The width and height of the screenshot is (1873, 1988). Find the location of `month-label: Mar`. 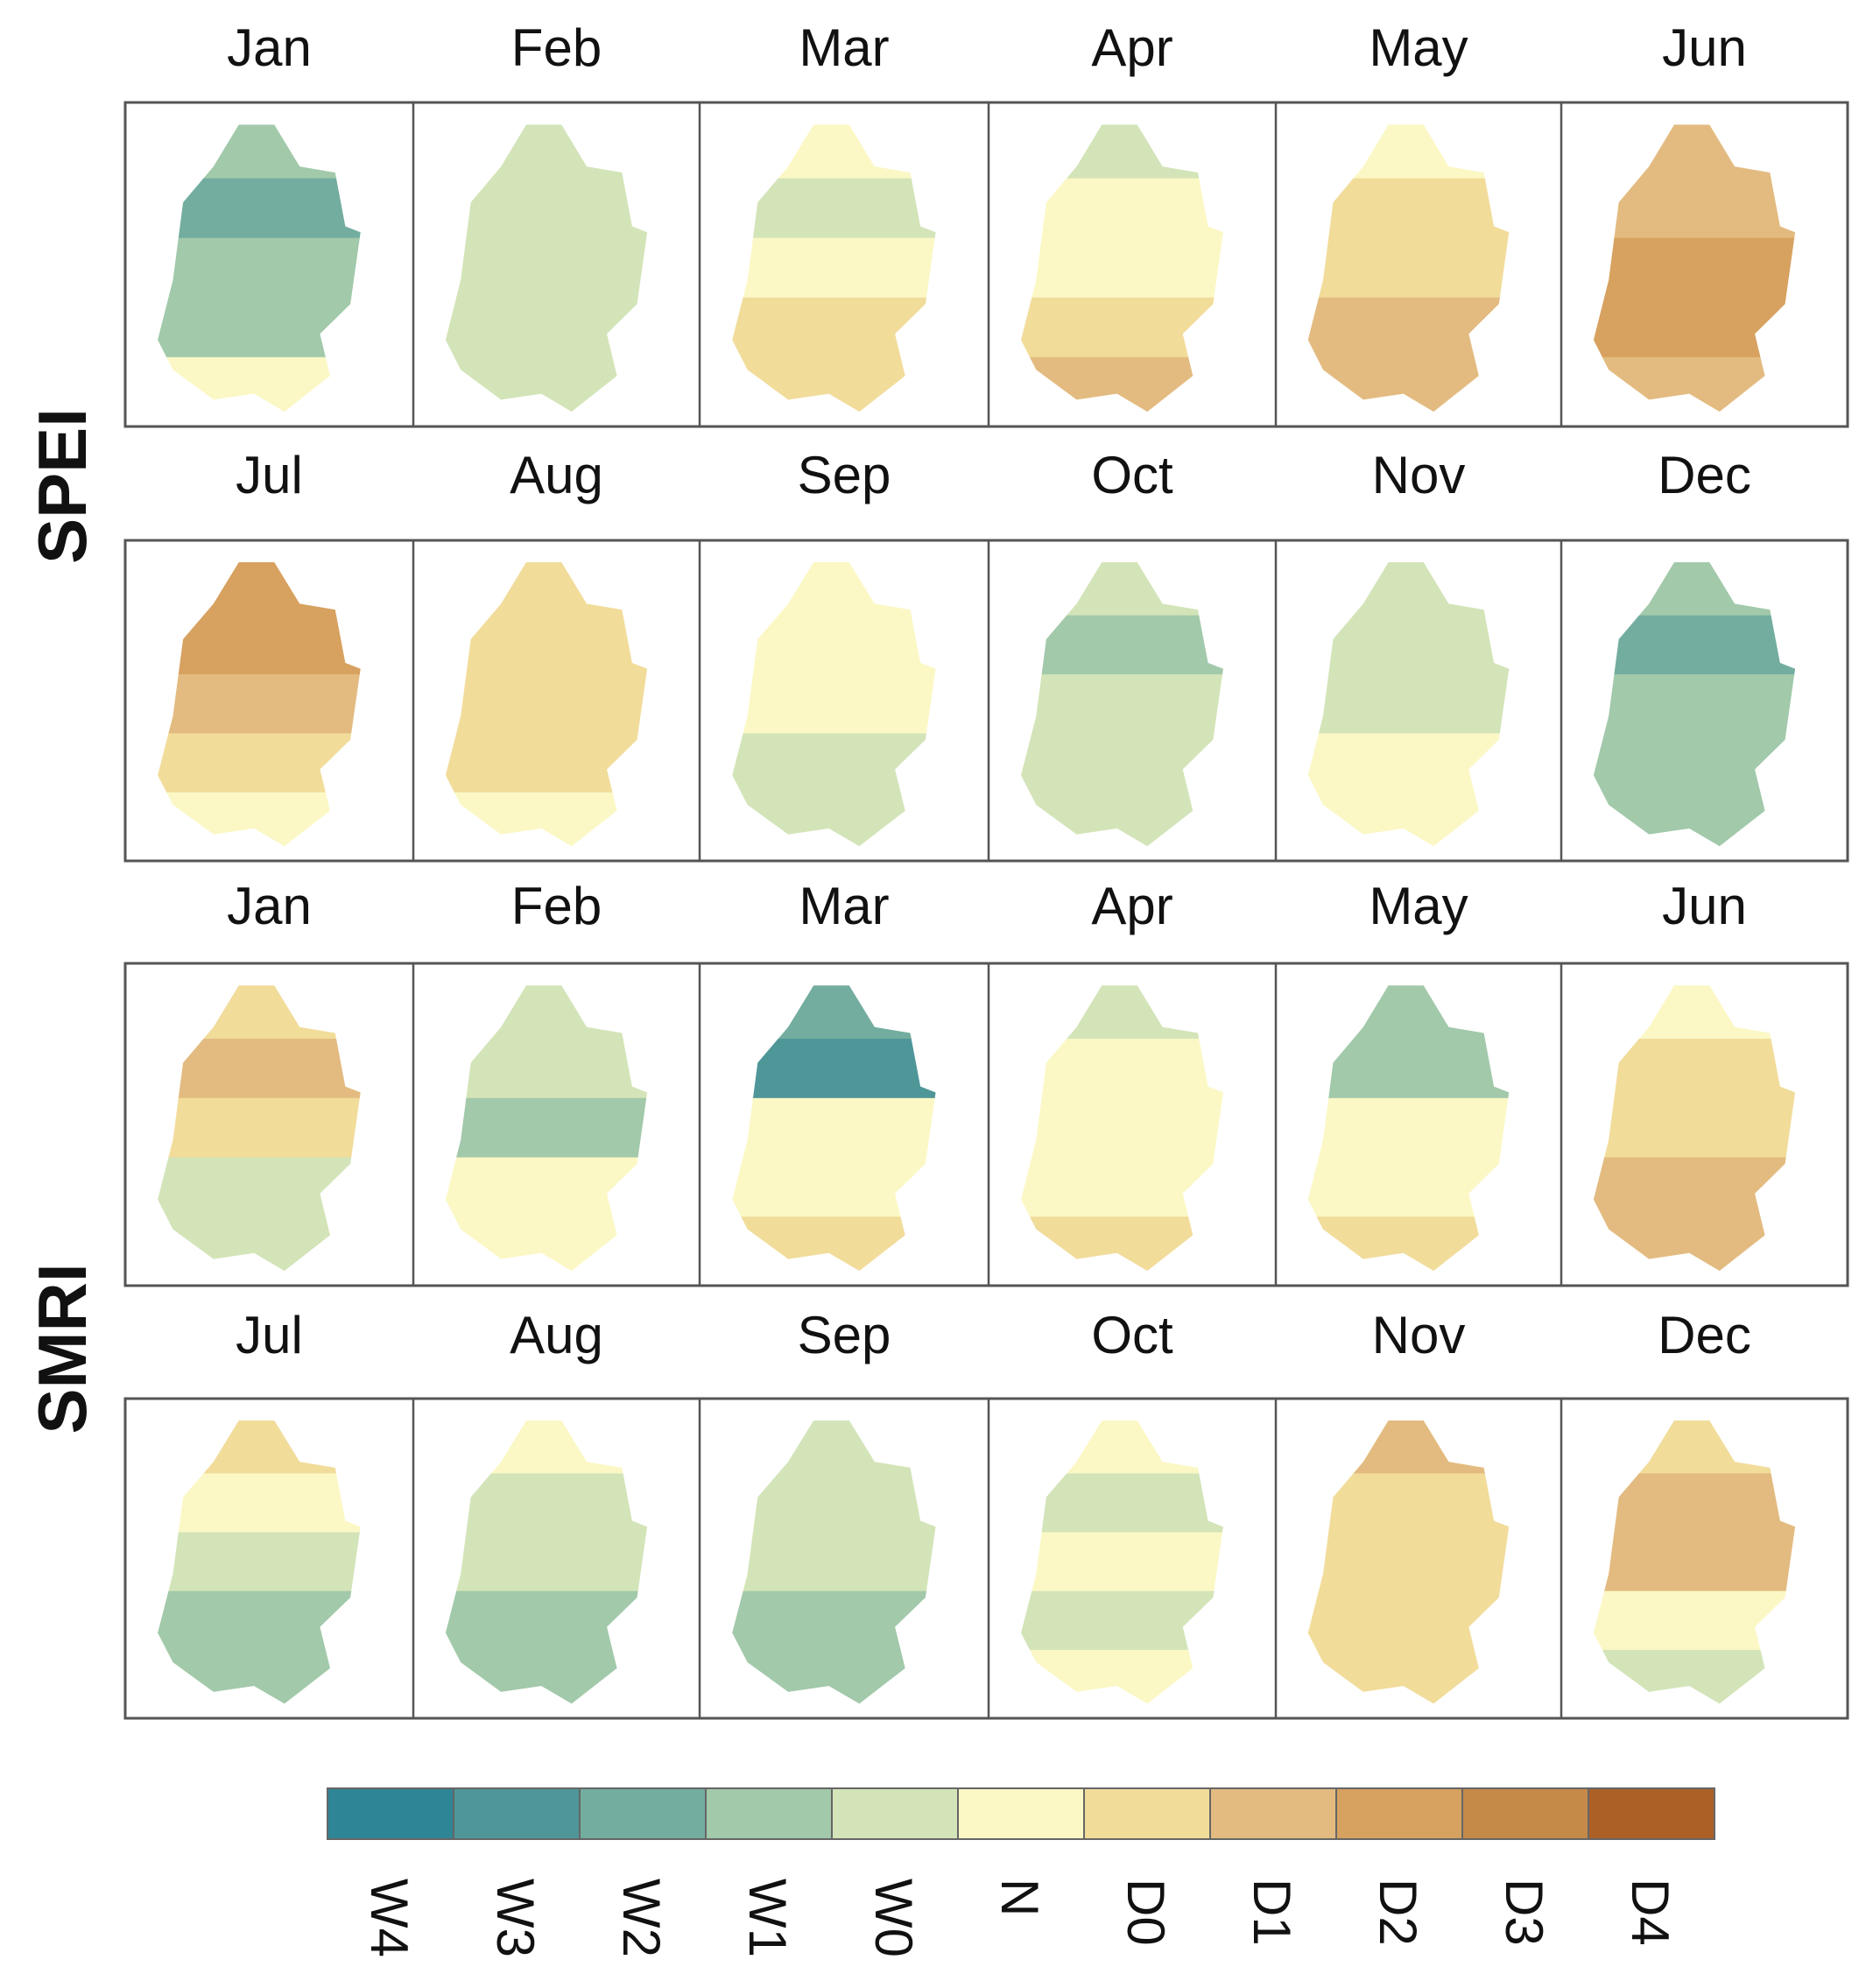

month-label: Mar is located at coordinates (844, 47).